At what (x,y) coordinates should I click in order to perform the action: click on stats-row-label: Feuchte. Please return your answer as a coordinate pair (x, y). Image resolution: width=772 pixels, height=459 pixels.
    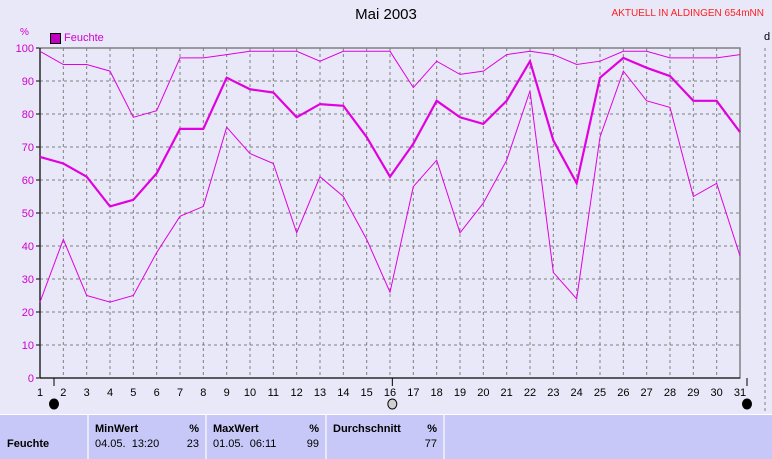
    Looking at the image, I should click on (28, 444).